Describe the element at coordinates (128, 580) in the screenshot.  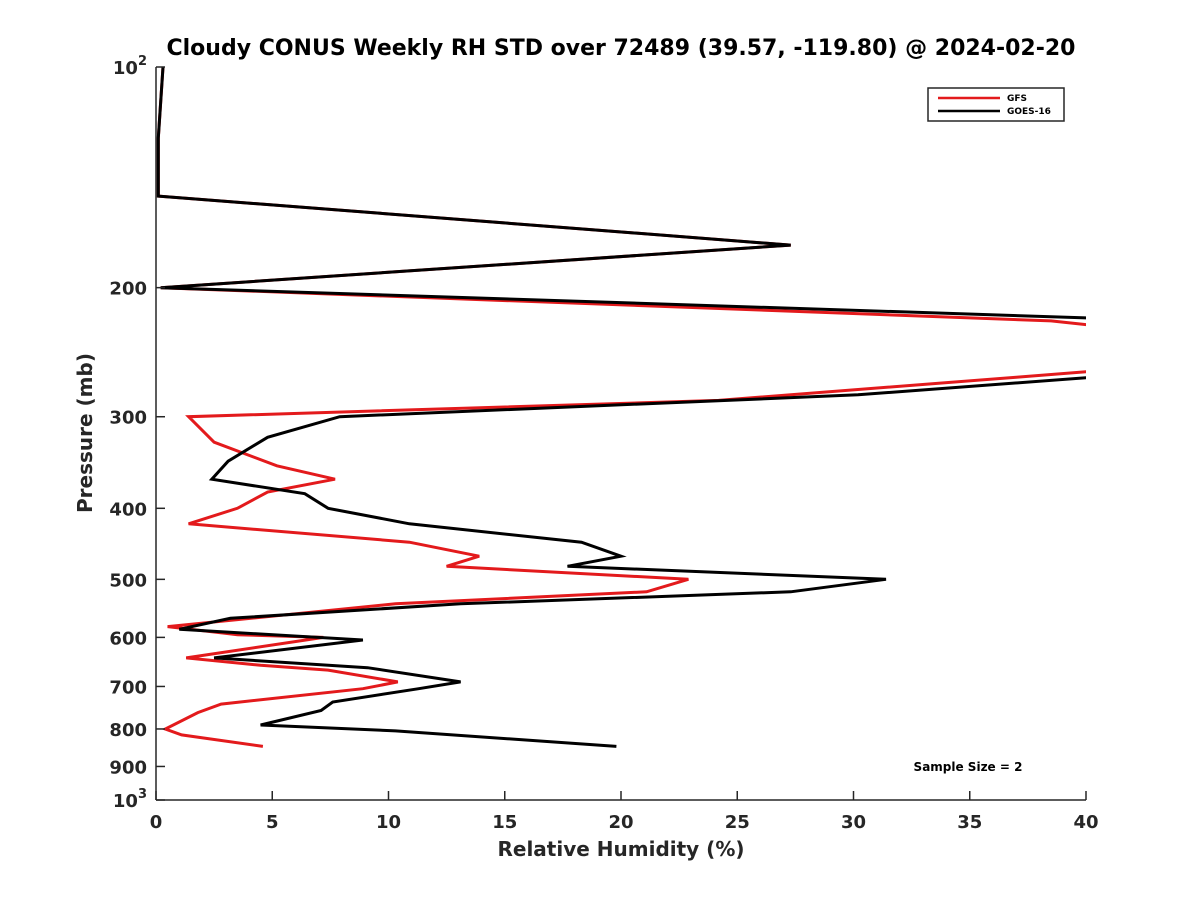
I see `y-tick-label: 500` at that location.